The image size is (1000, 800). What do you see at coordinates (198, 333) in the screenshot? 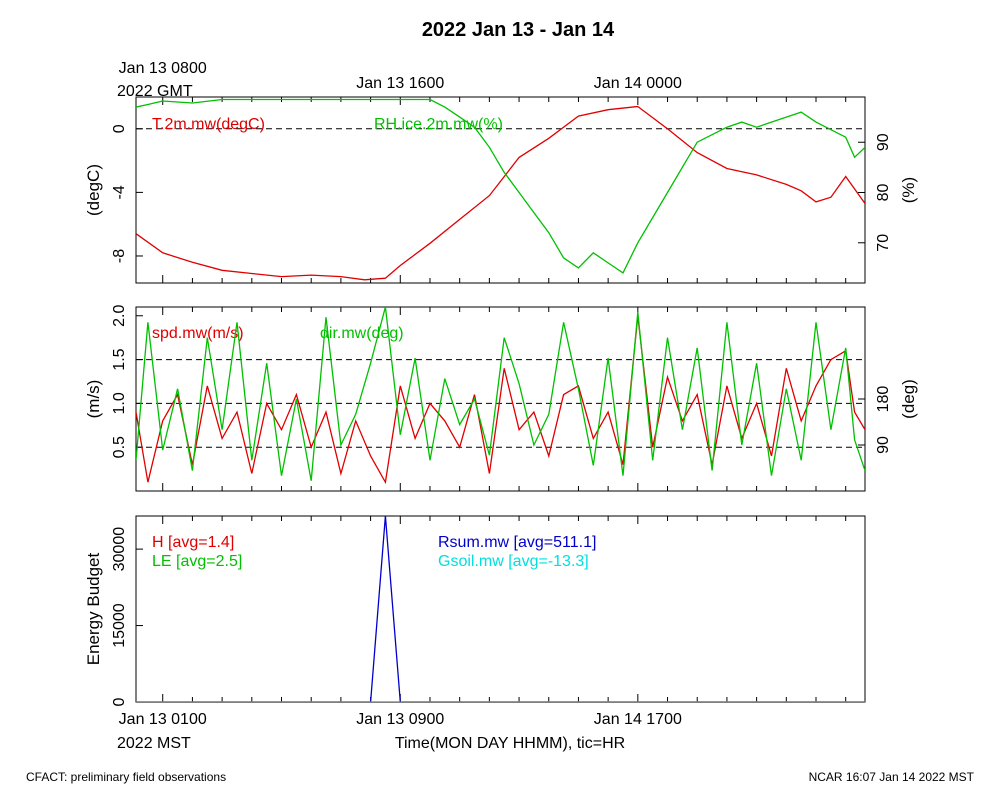
I see `legend-entry: spd.mw(m/s)` at bounding box center [198, 333].